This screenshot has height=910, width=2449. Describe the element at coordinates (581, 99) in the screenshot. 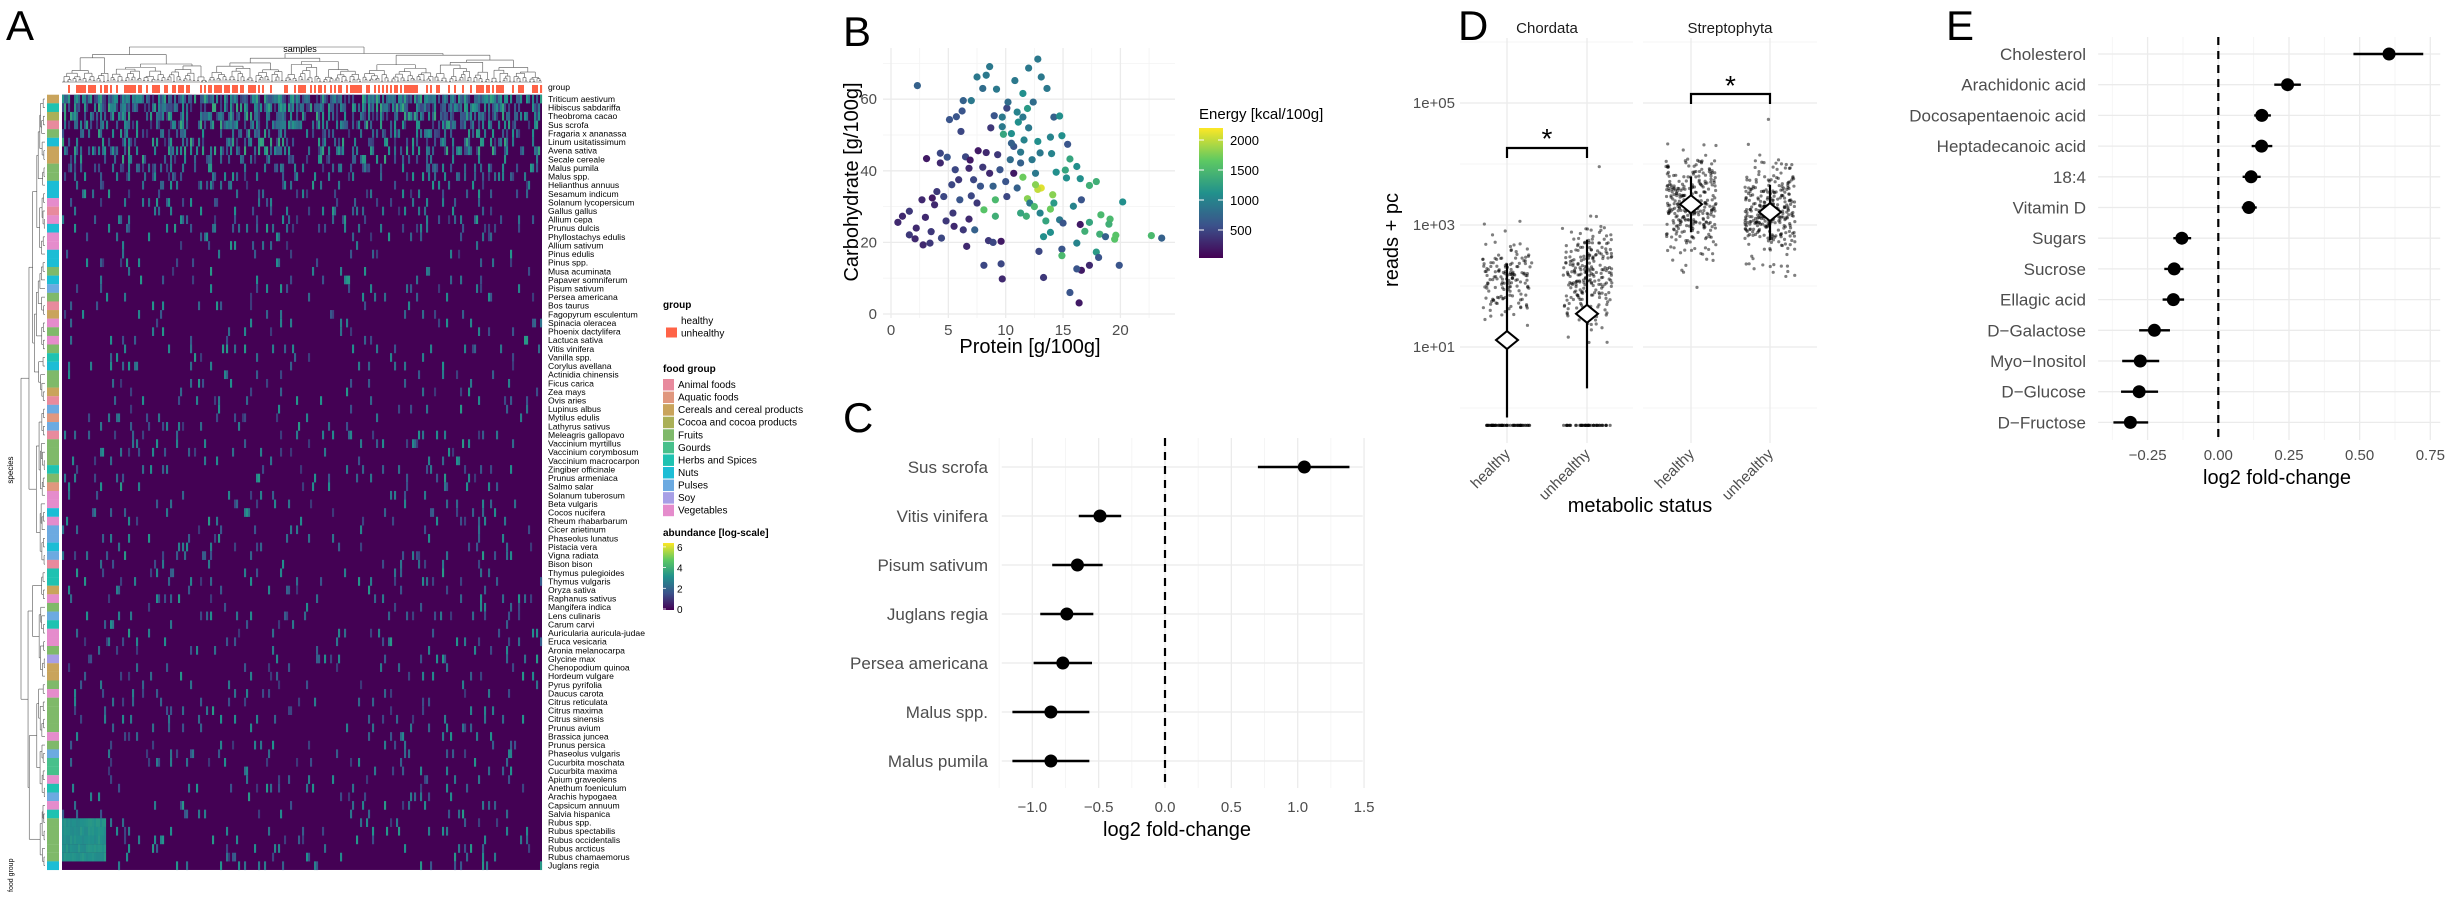

I see `species-label: Triticum aestivum` at that location.